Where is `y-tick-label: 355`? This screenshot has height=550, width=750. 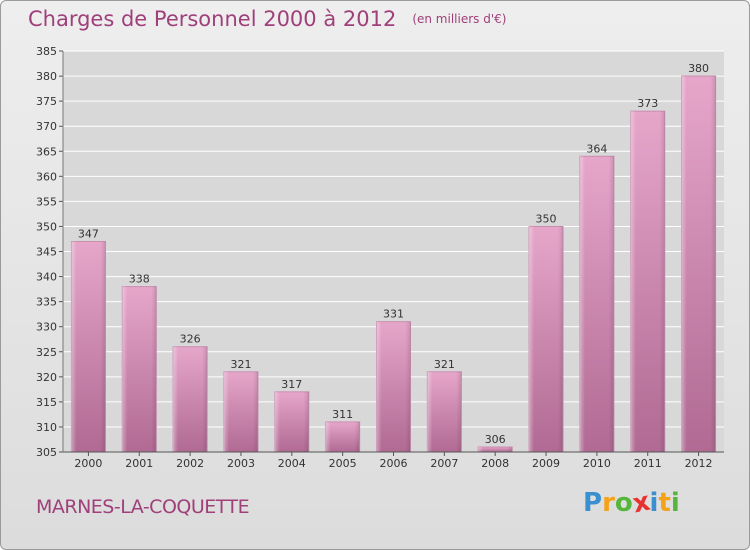 y-tick-label: 355 is located at coordinates (46, 201).